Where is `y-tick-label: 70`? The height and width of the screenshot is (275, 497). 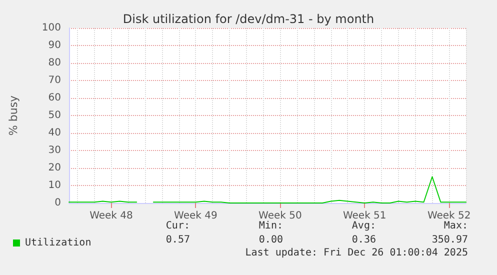 y-tick-label: 70 is located at coordinates (54, 80).